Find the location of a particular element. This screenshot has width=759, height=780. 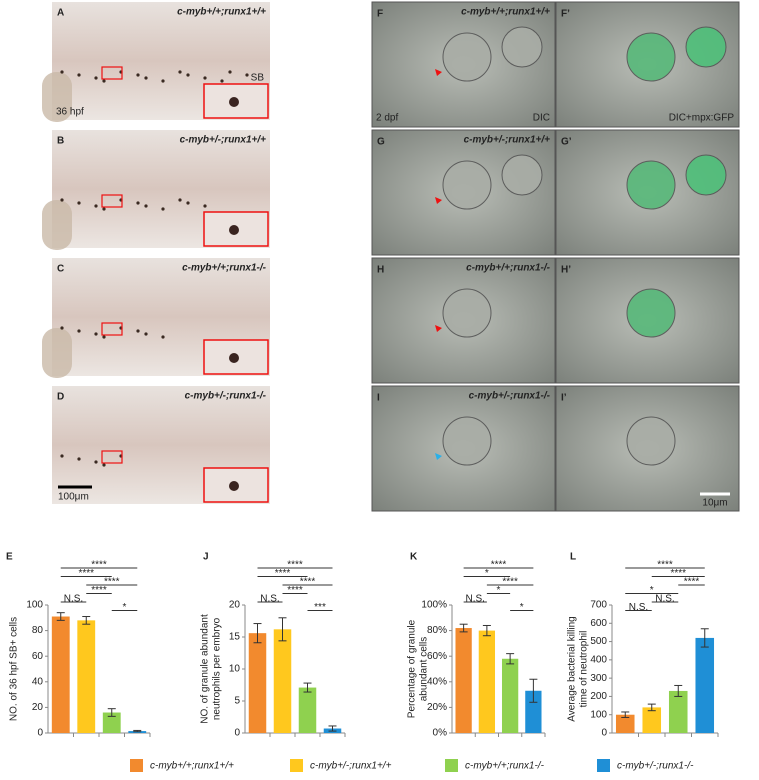

y-axis-label: abundant cells is located at coordinates (424, 669).